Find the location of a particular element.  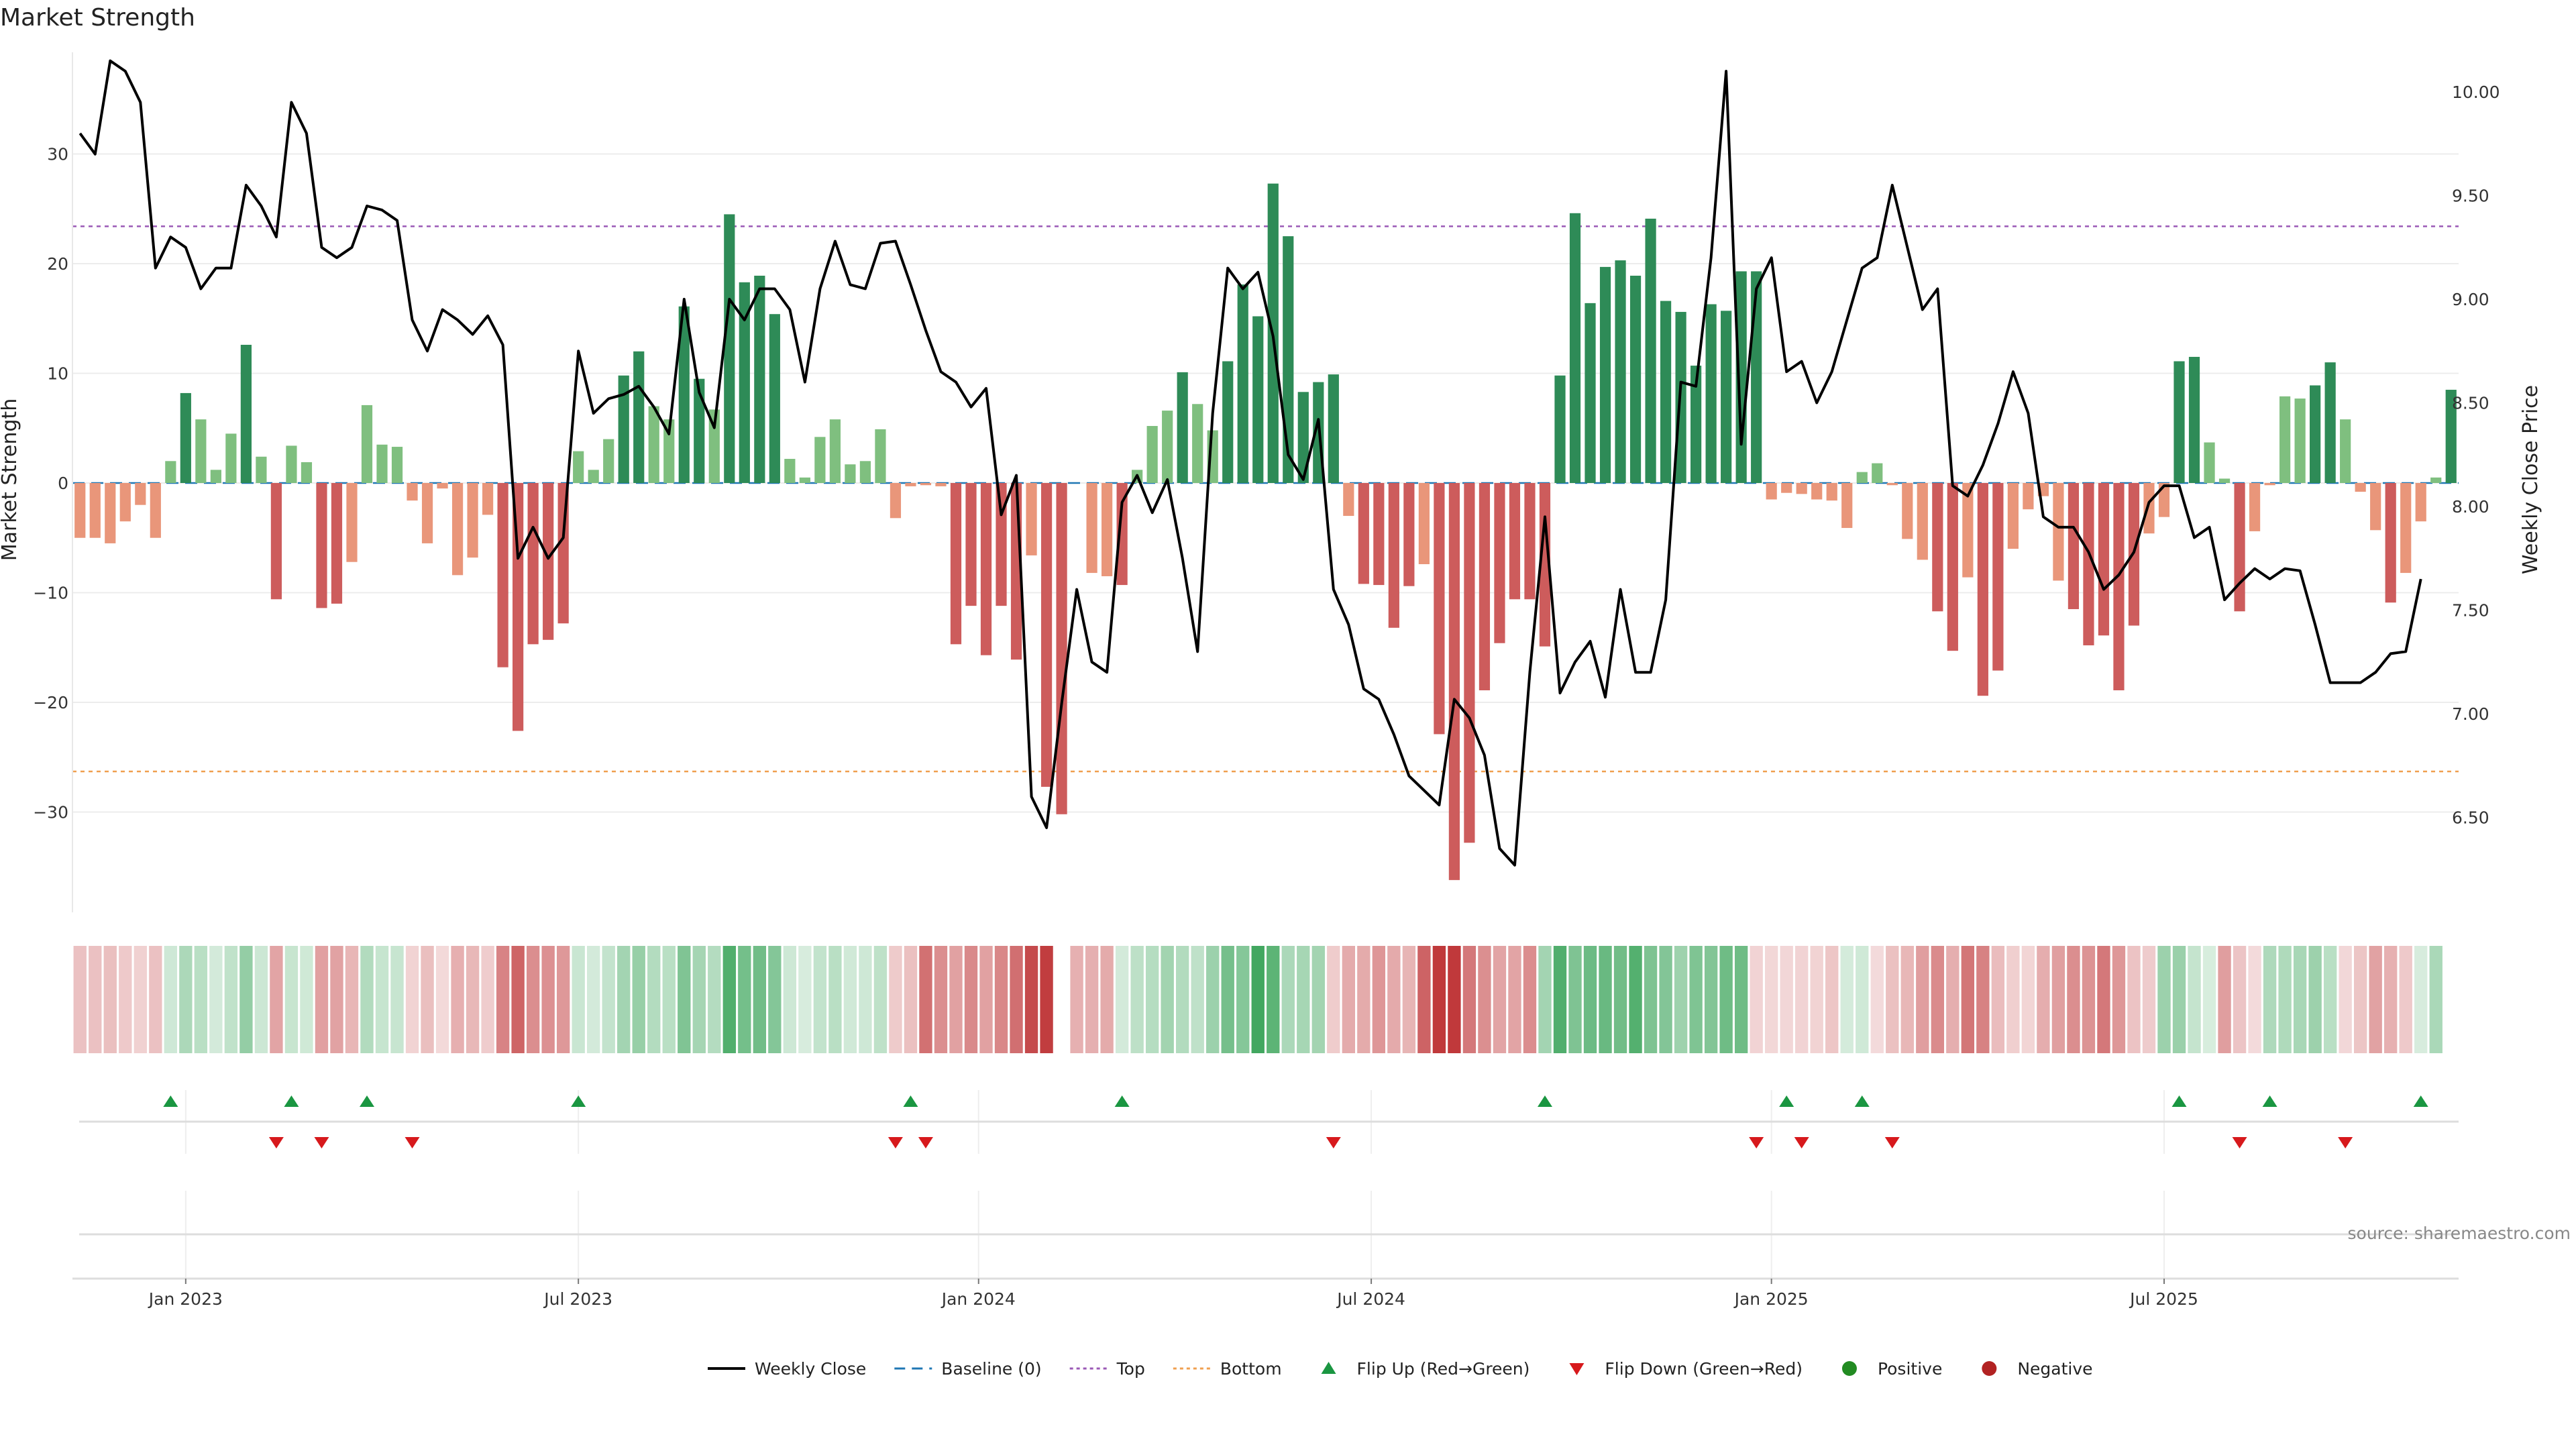

left-tick-label: 30 is located at coordinates (57, 154).